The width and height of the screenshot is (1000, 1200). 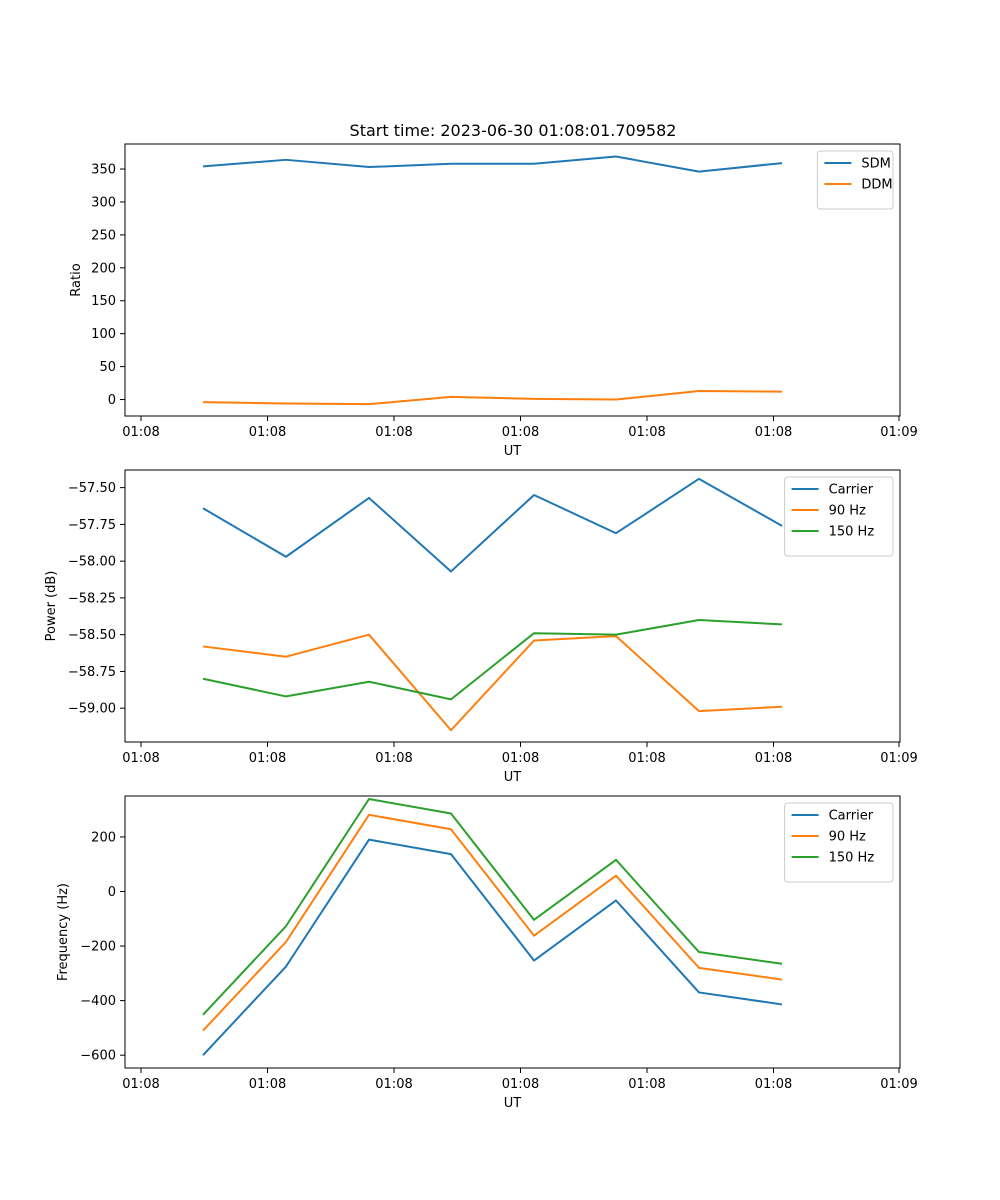 What do you see at coordinates (98, 1056) in the screenshot?
I see `y-tick-label: −600` at bounding box center [98, 1056].